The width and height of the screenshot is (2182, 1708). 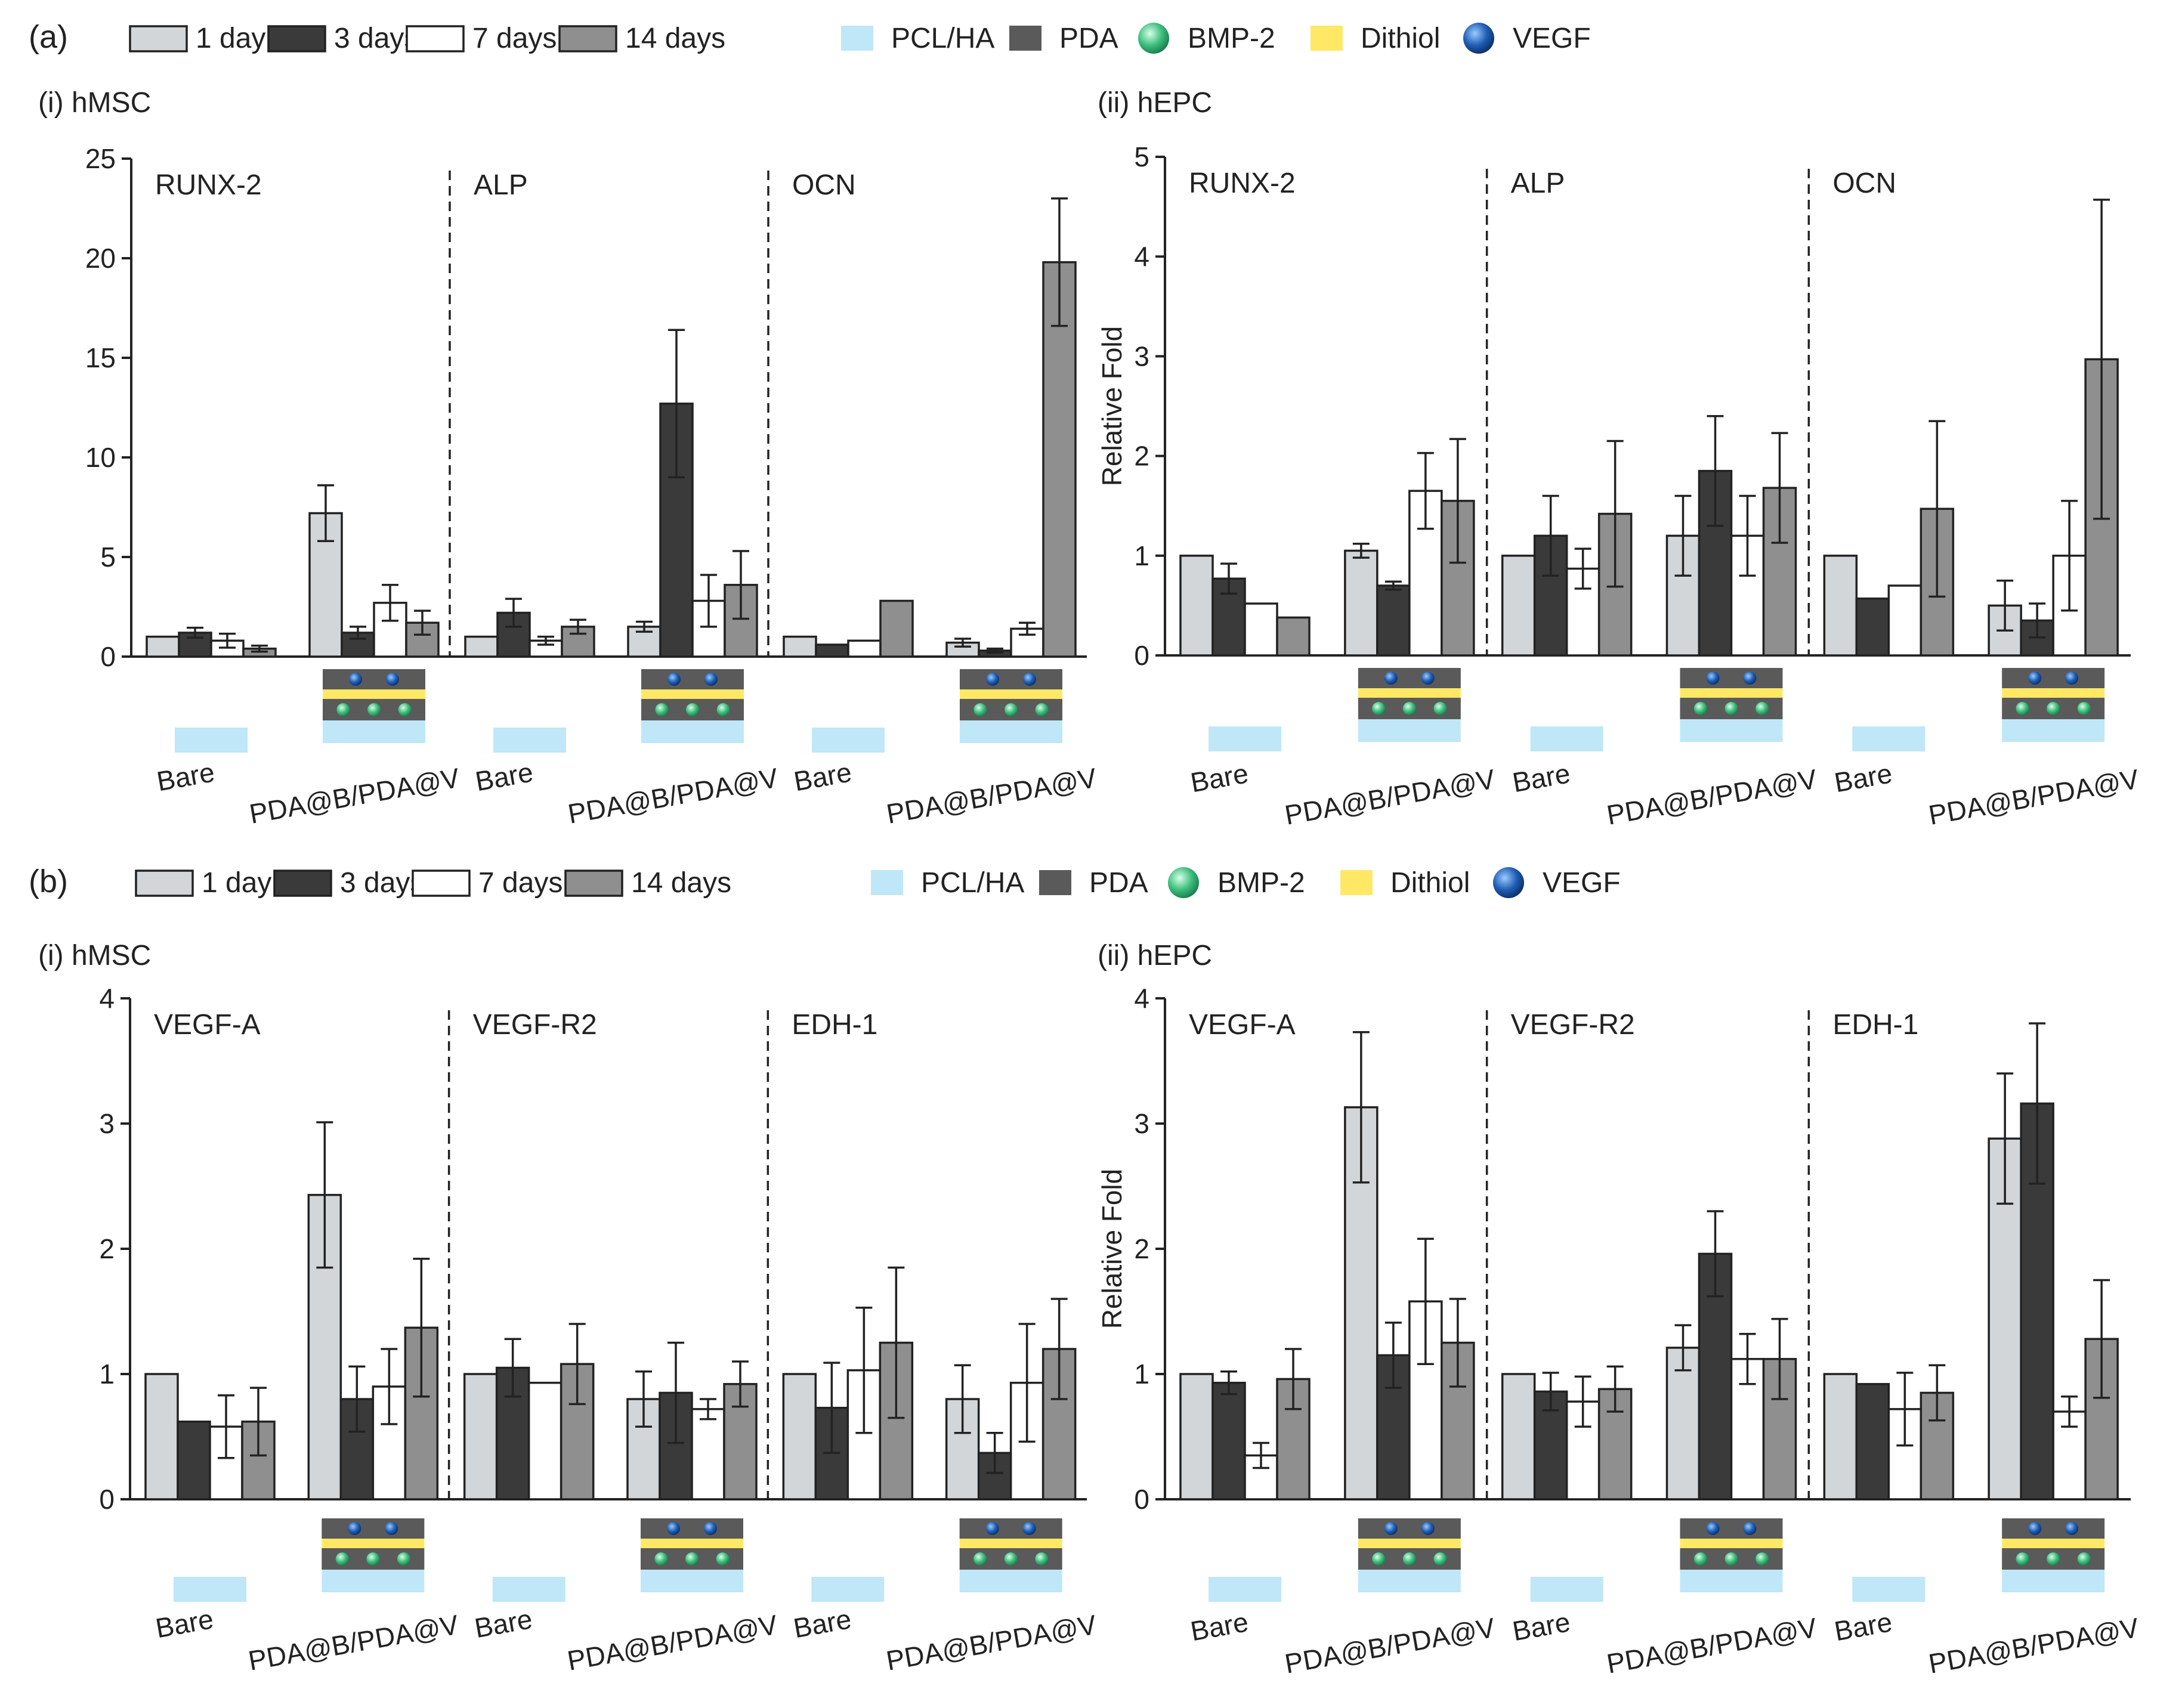 What do you see at coordinates (1327, 38) in the screenshot?
I see `dithiol-swatch-icon` at bounding box center [1327, 38].